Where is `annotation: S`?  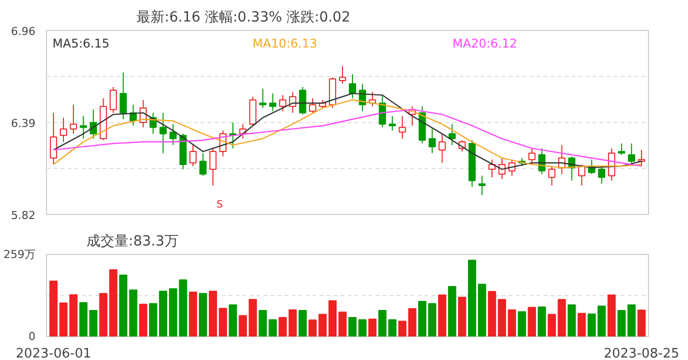 annotation: S is located at coordinates (219, 205).